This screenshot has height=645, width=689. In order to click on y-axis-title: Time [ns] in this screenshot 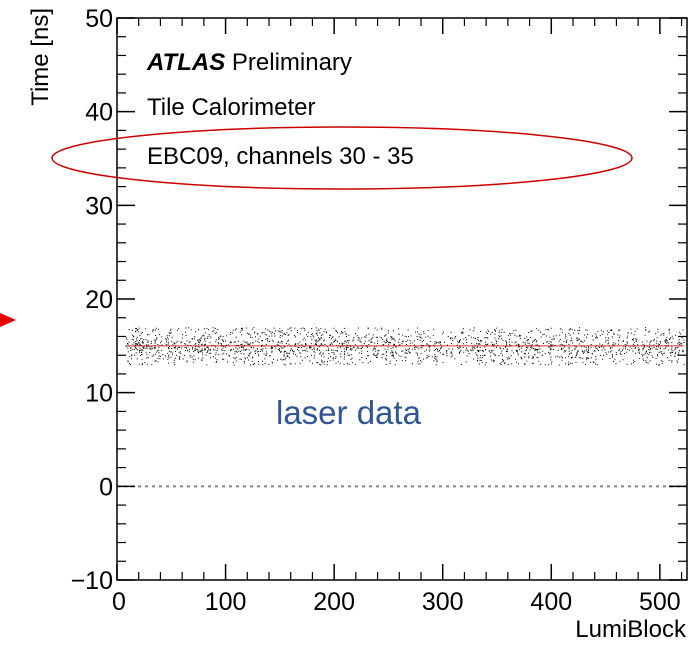, I will do `click(40, 57)`.